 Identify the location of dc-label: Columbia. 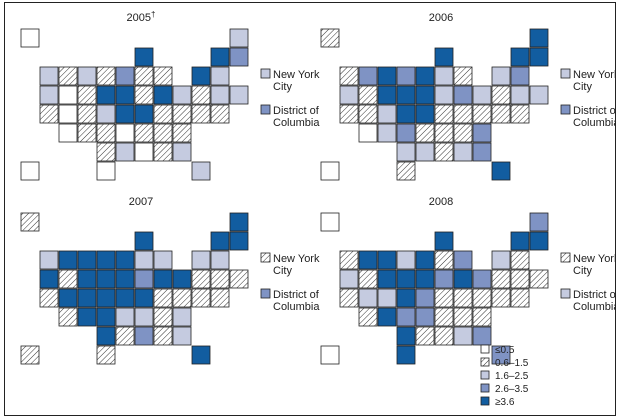
(594, 307).